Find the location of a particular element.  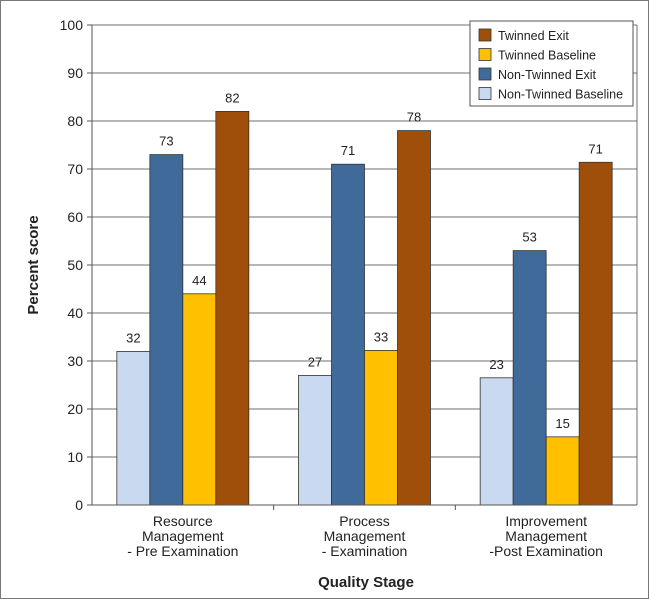

y-tick-label: 100 is located at coordinates (72, 25).